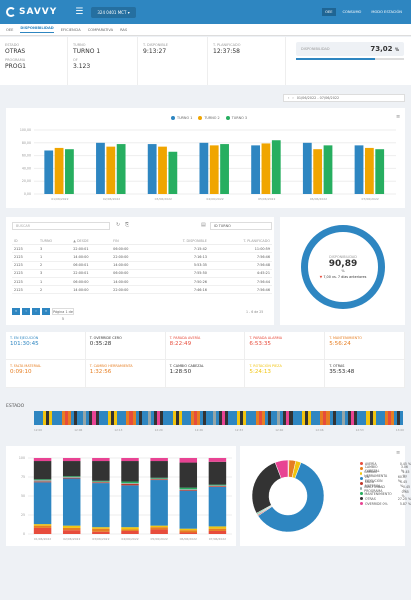  I want to click on table-row: 2123 1 06:00:00 14:00:00 7:50:26 7:56:44, so click(142, 282).